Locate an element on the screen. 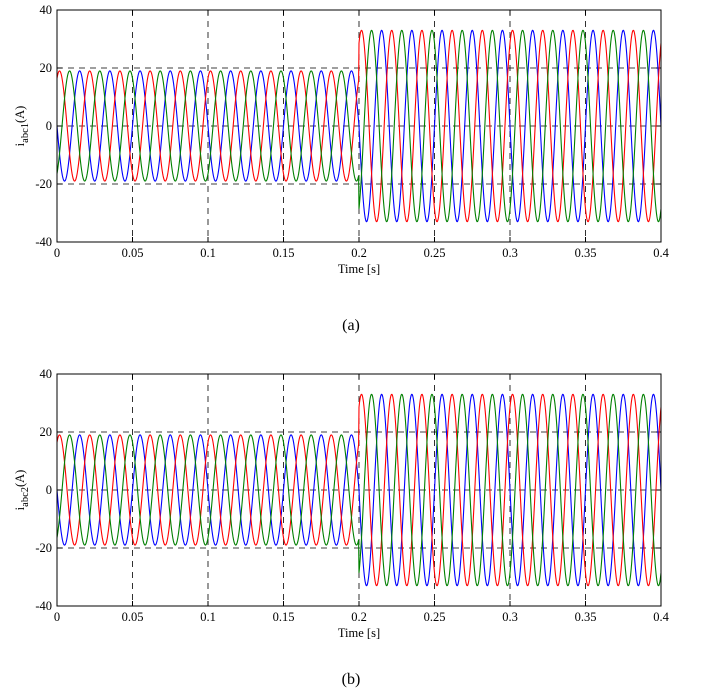  panel-caption: (b) is located at coordinates (351, 679).